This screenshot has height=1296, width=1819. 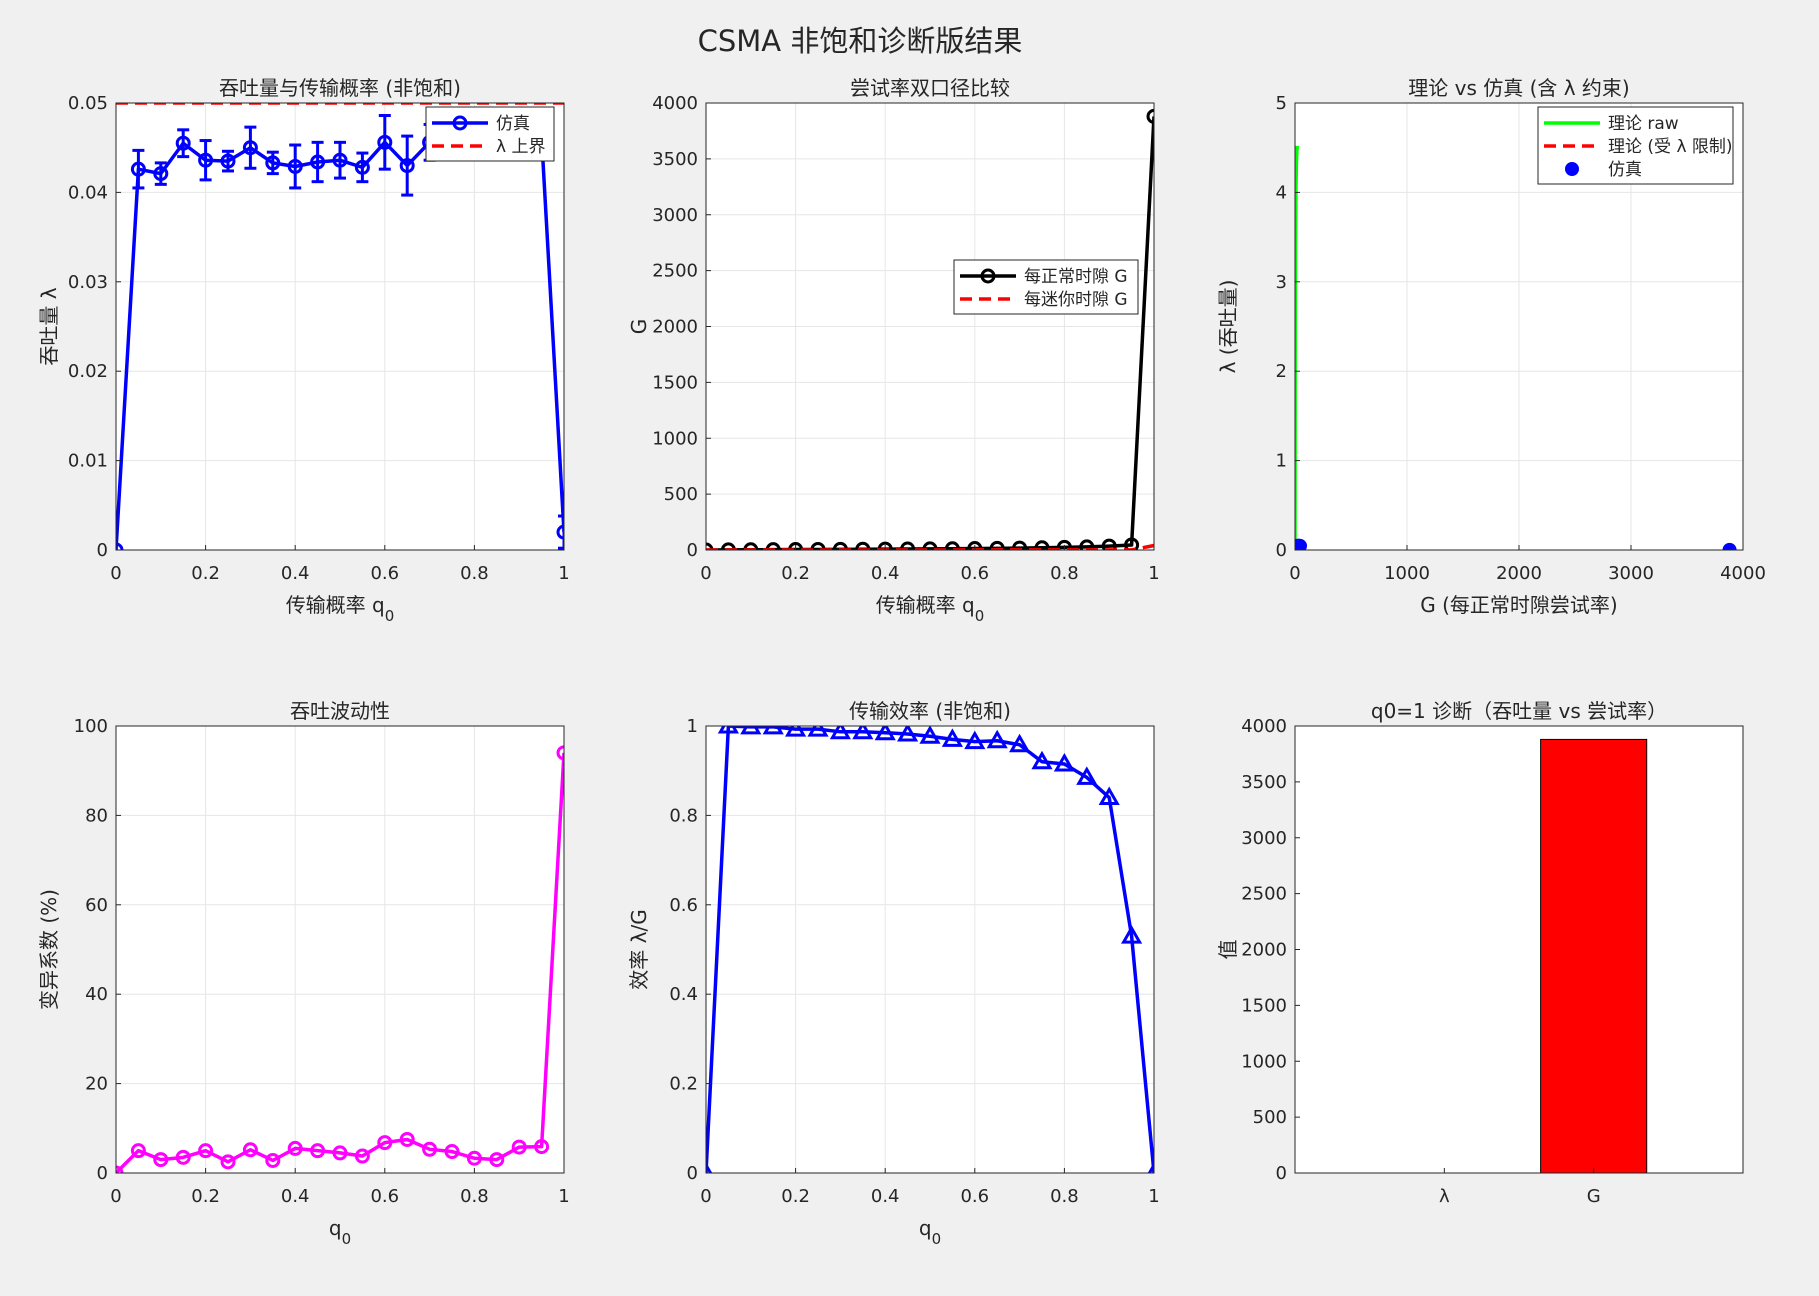 I want to click on series-line, so click(x=930, y=949).